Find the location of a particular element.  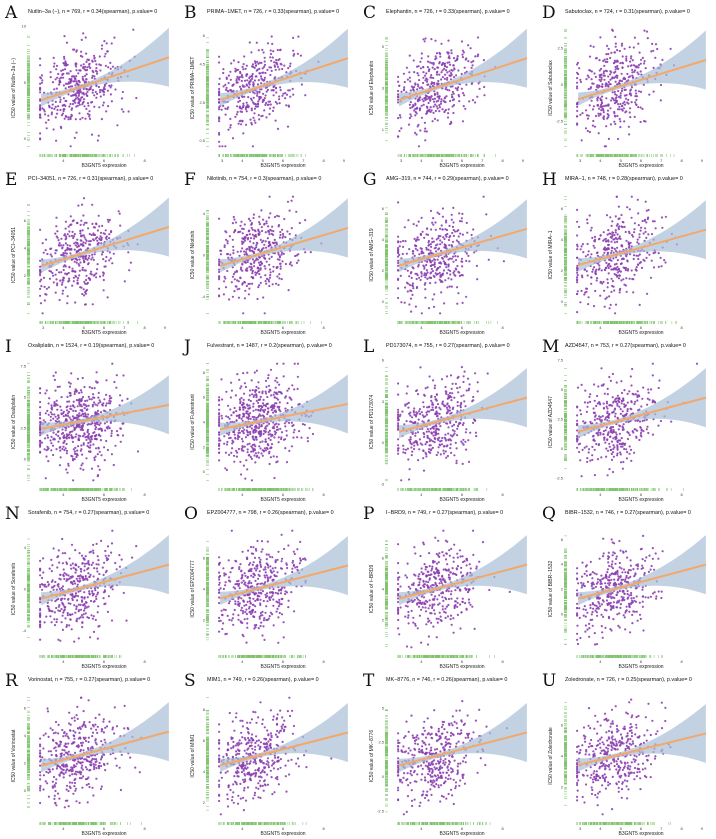

x-tick-label: 6 is located at coordinates (641, 160).